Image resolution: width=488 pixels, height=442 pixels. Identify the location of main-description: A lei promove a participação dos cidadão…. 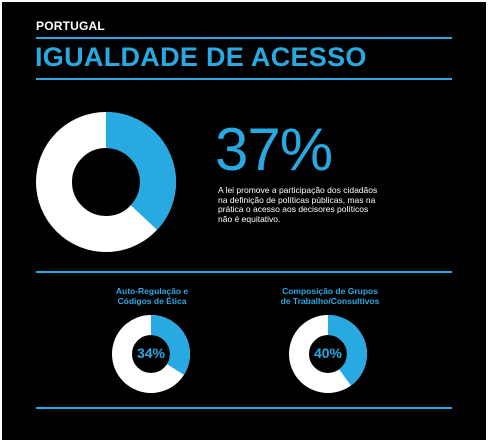
(318, 204).